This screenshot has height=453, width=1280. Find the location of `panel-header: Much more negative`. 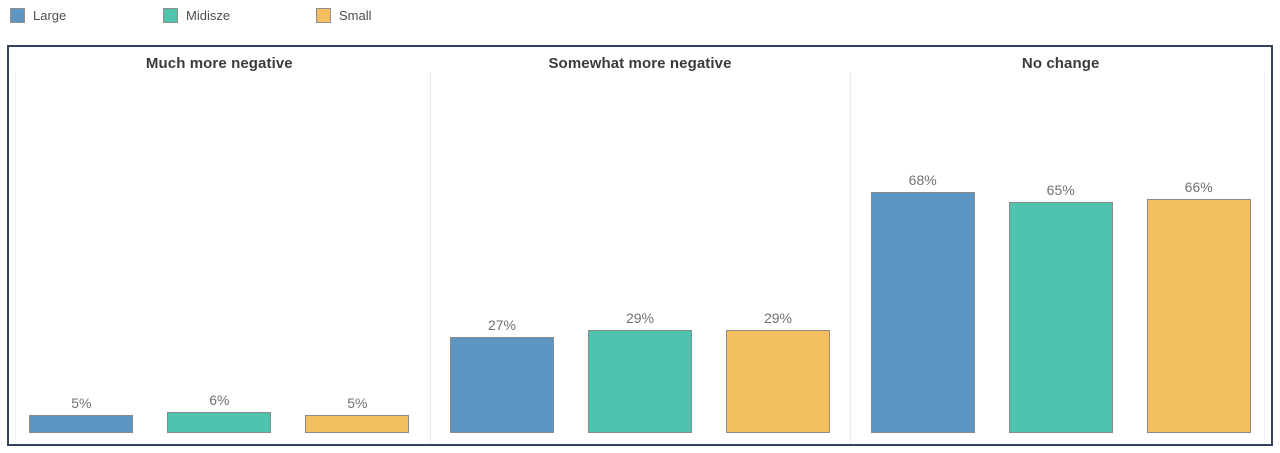

panel-header: Much more negative is located at coordinates (219, 63).